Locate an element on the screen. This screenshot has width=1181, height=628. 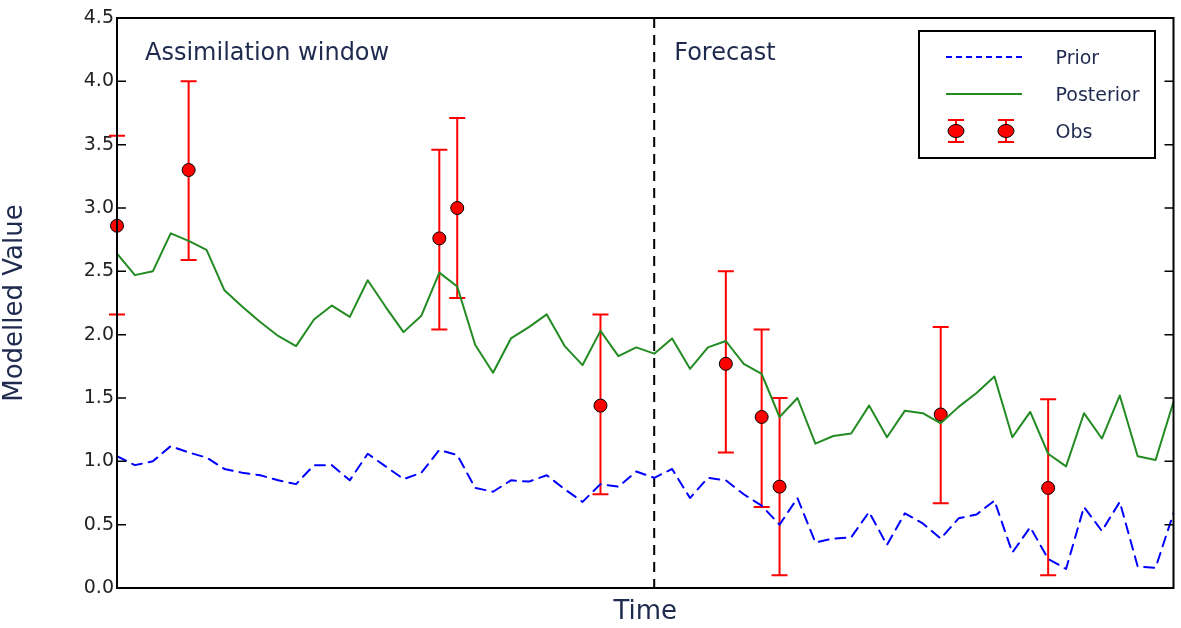
y-tick-label: 1.0 is located at coordinates (98, 459).